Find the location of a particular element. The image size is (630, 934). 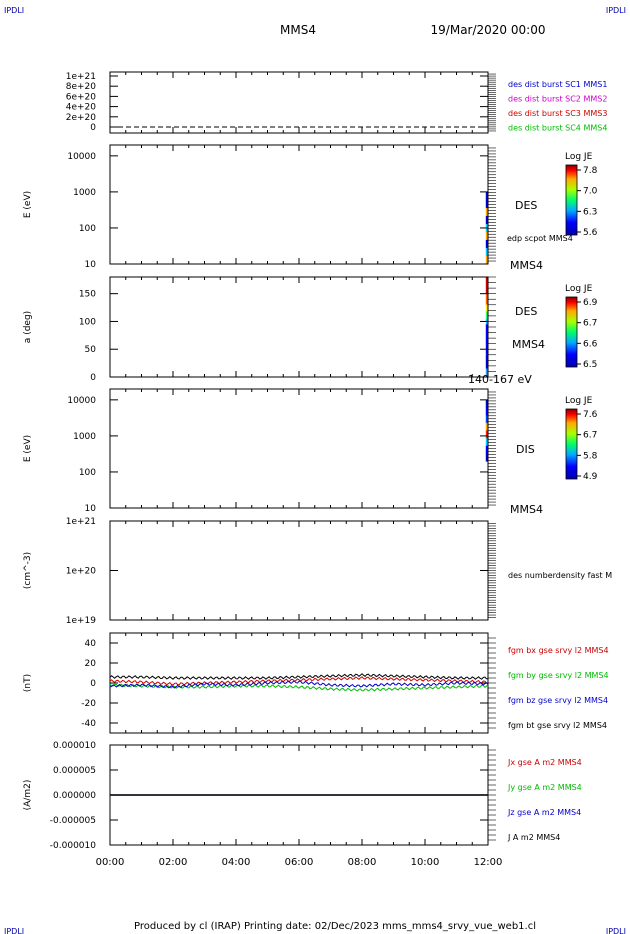

overlay-label: edp scpot MMS4 is located at coordinates (540, 238).